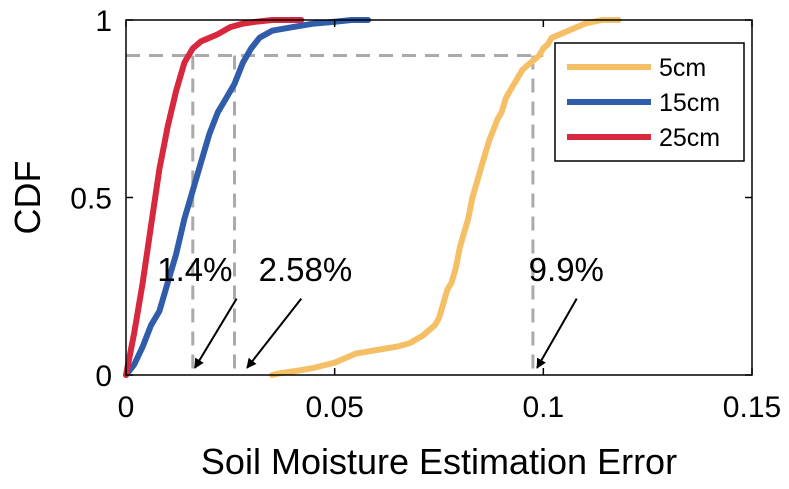 Image resolution: width=789 pixels, height=489 pixels. What do you see at coordinates (752, 407) in the screenshot?
I see `x-tick-label: 0.15` at bounding box center [752, 407].